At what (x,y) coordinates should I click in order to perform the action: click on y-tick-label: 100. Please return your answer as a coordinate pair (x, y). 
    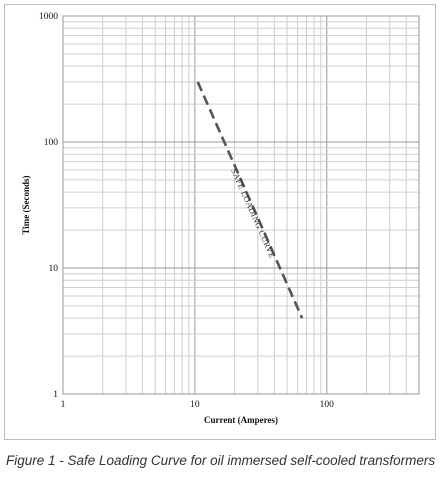
    Looking at the image, I should click on (51, 143).